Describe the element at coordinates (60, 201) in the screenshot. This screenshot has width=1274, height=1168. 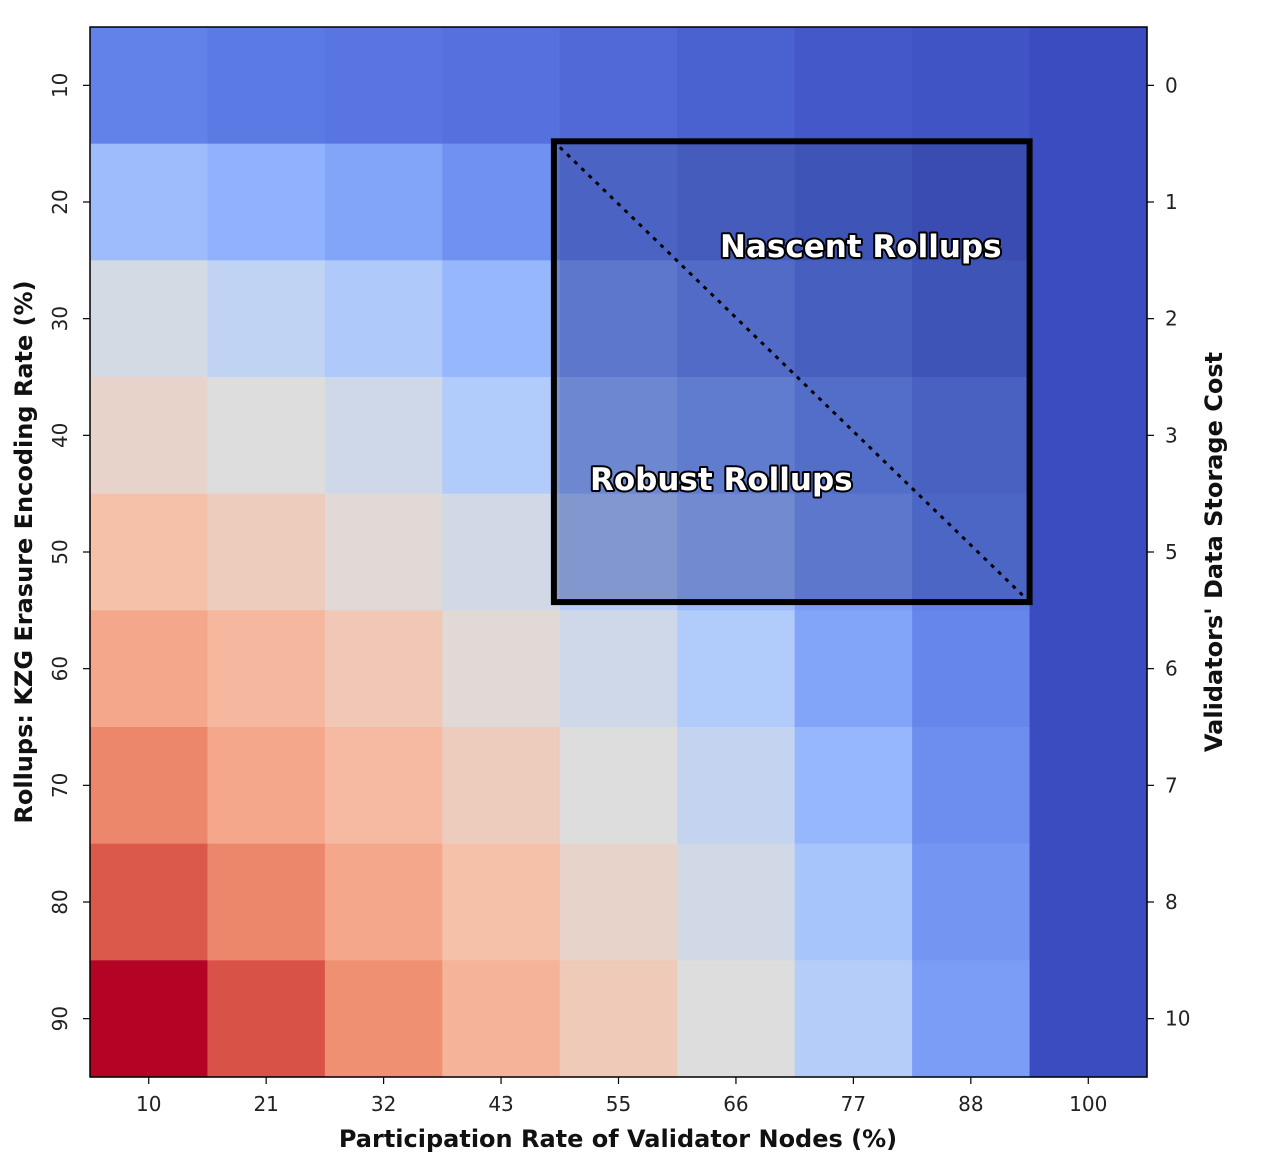
I see `y-tick-label: 20` at that location.